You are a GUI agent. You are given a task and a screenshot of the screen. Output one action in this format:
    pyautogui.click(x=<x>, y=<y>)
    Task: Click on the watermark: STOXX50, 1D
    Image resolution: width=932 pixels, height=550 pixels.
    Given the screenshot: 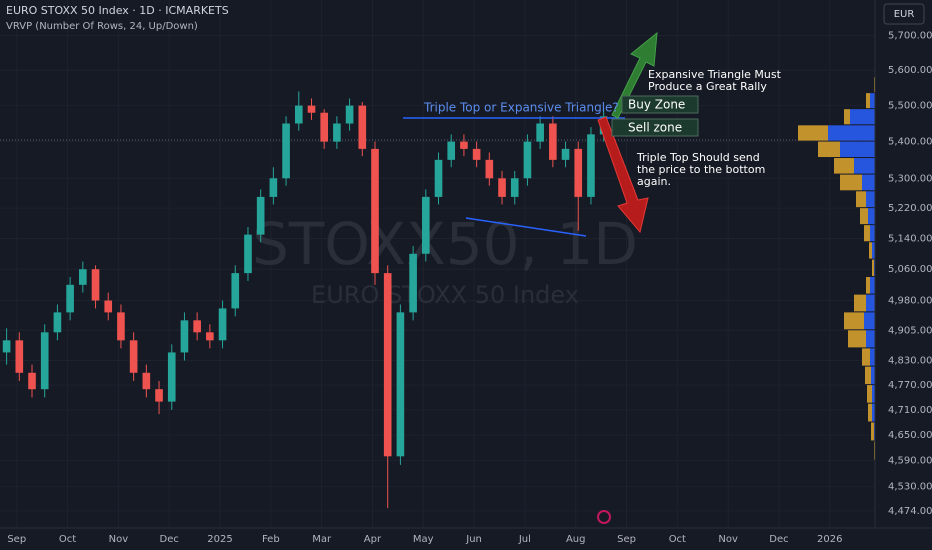 What is the action you would take?
    pyautogui.click(x=445, y=244)
    